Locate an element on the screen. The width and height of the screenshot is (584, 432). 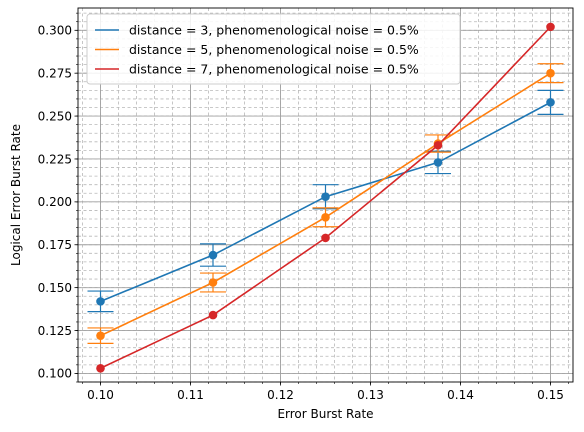
y-axis-label: Logical Error Burst Rate is located at coordinates (16, 195).